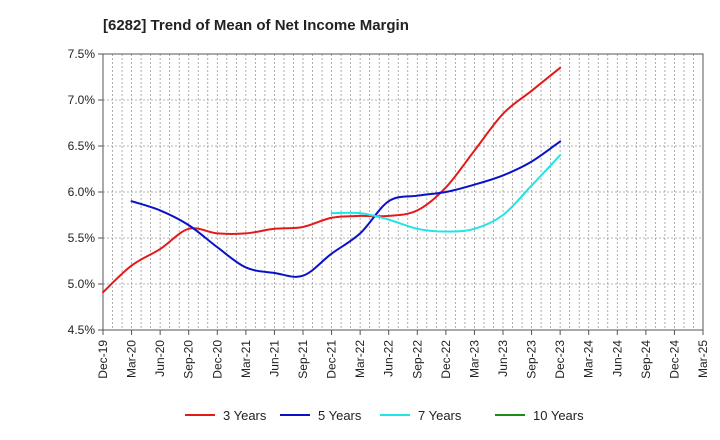  What do you see at coordinates (132, 359) in the screenshot?
I see `x-tick-label: Mar-20` at bounding box center [132, 359].